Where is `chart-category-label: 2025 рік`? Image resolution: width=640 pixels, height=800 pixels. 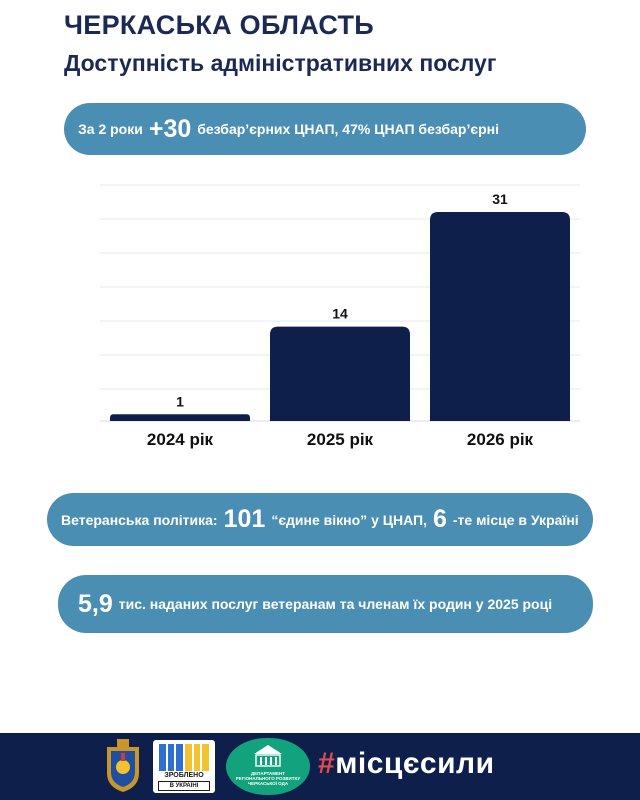 chart-category-label: 2025 рік is located at coordinates (340, 439).